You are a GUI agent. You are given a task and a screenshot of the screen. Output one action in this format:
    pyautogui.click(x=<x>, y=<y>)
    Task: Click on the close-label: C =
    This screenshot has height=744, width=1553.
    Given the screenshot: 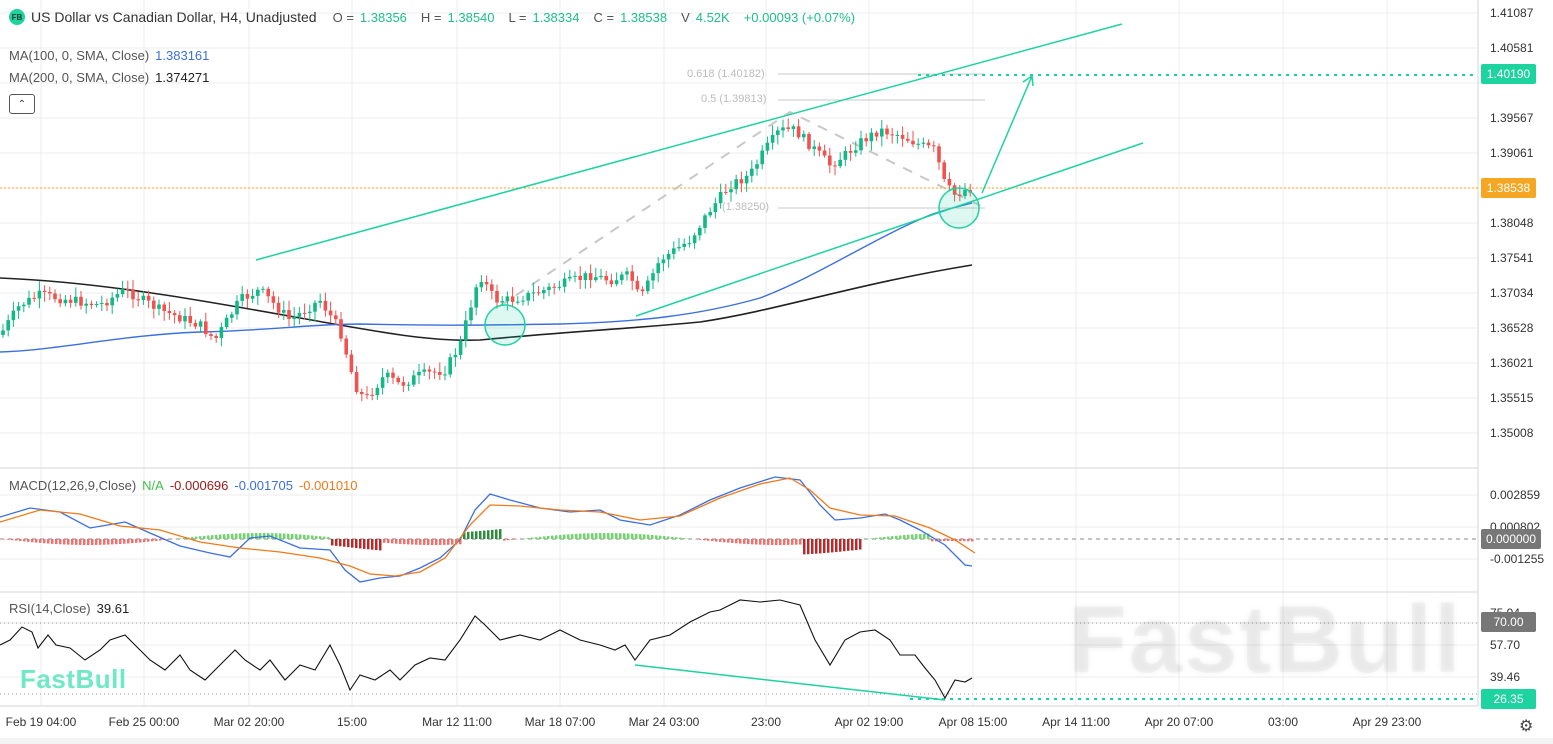 What is the action you would take?
    pyautogui.click(x=604, y=17)
    